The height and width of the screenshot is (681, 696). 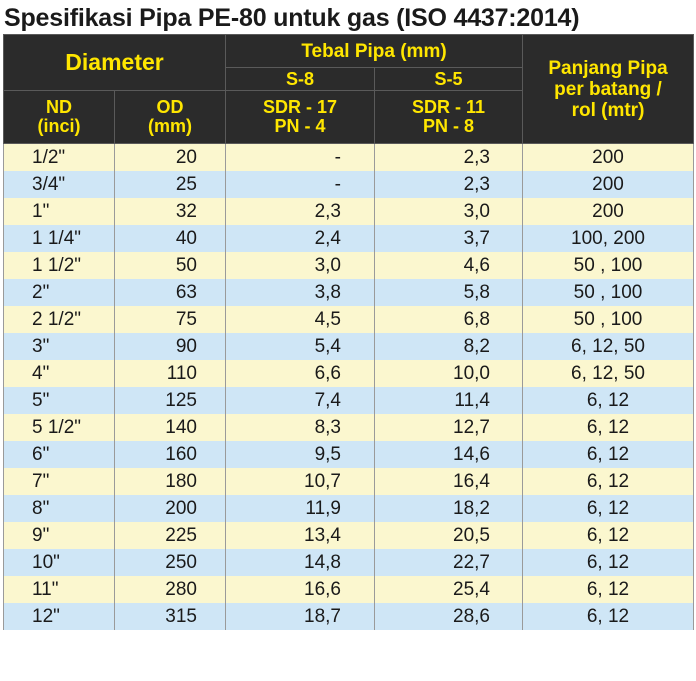 What do you see at coordinates (170, 616) in the screenshot?
I see `cell-od: 315` at bounding box center [170, 616].